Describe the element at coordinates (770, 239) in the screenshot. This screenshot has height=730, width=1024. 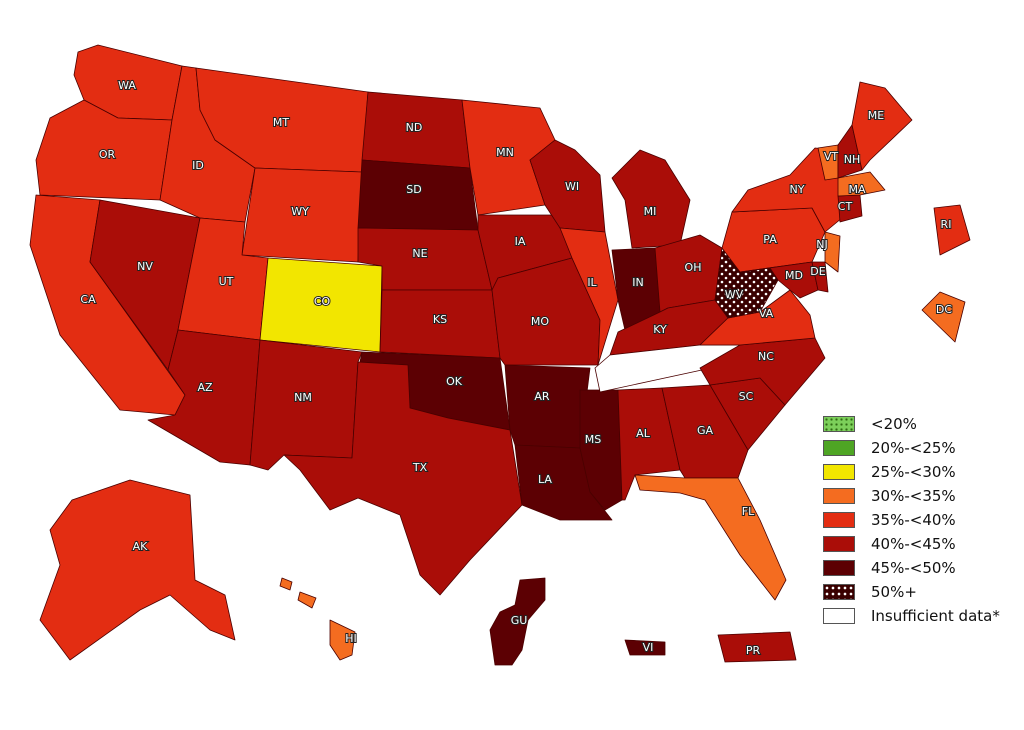
I see `state-label-pa: PA` at that location.